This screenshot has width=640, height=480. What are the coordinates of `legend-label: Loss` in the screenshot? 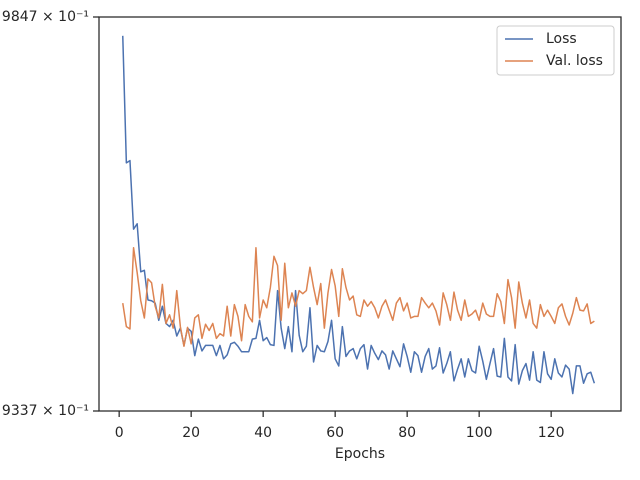 It's located at (561, 39).